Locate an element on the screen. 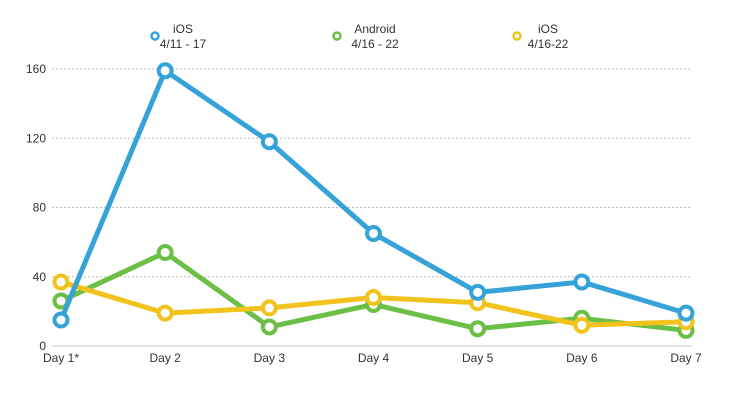  x-tick-label: Day 6 is located at coordinates (582, 358).